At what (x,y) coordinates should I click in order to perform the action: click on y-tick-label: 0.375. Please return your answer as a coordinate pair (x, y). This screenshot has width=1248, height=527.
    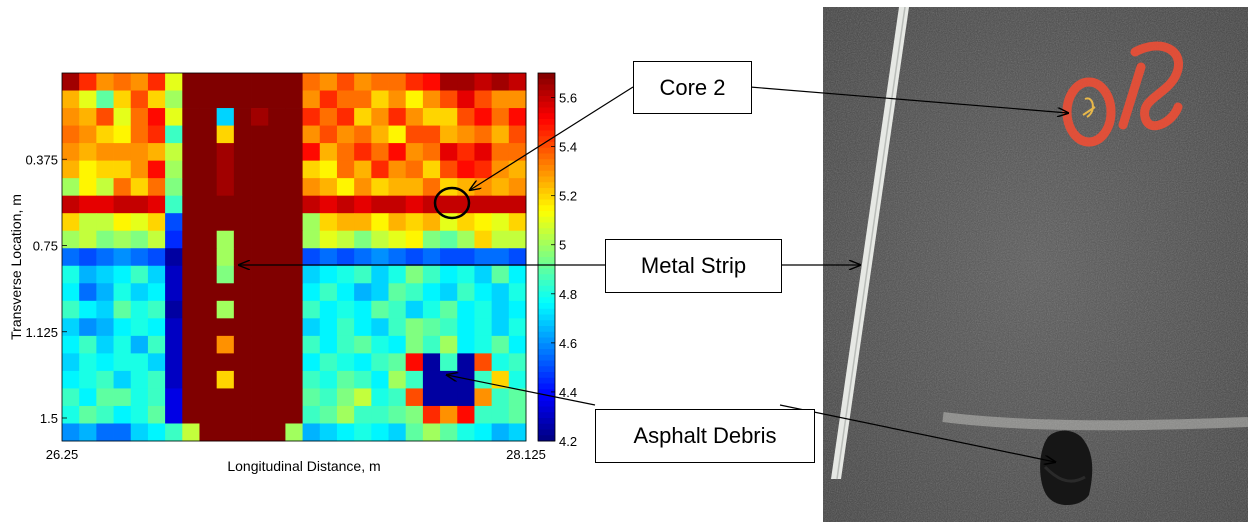
    Looking at the image, I should click on (41, 159).